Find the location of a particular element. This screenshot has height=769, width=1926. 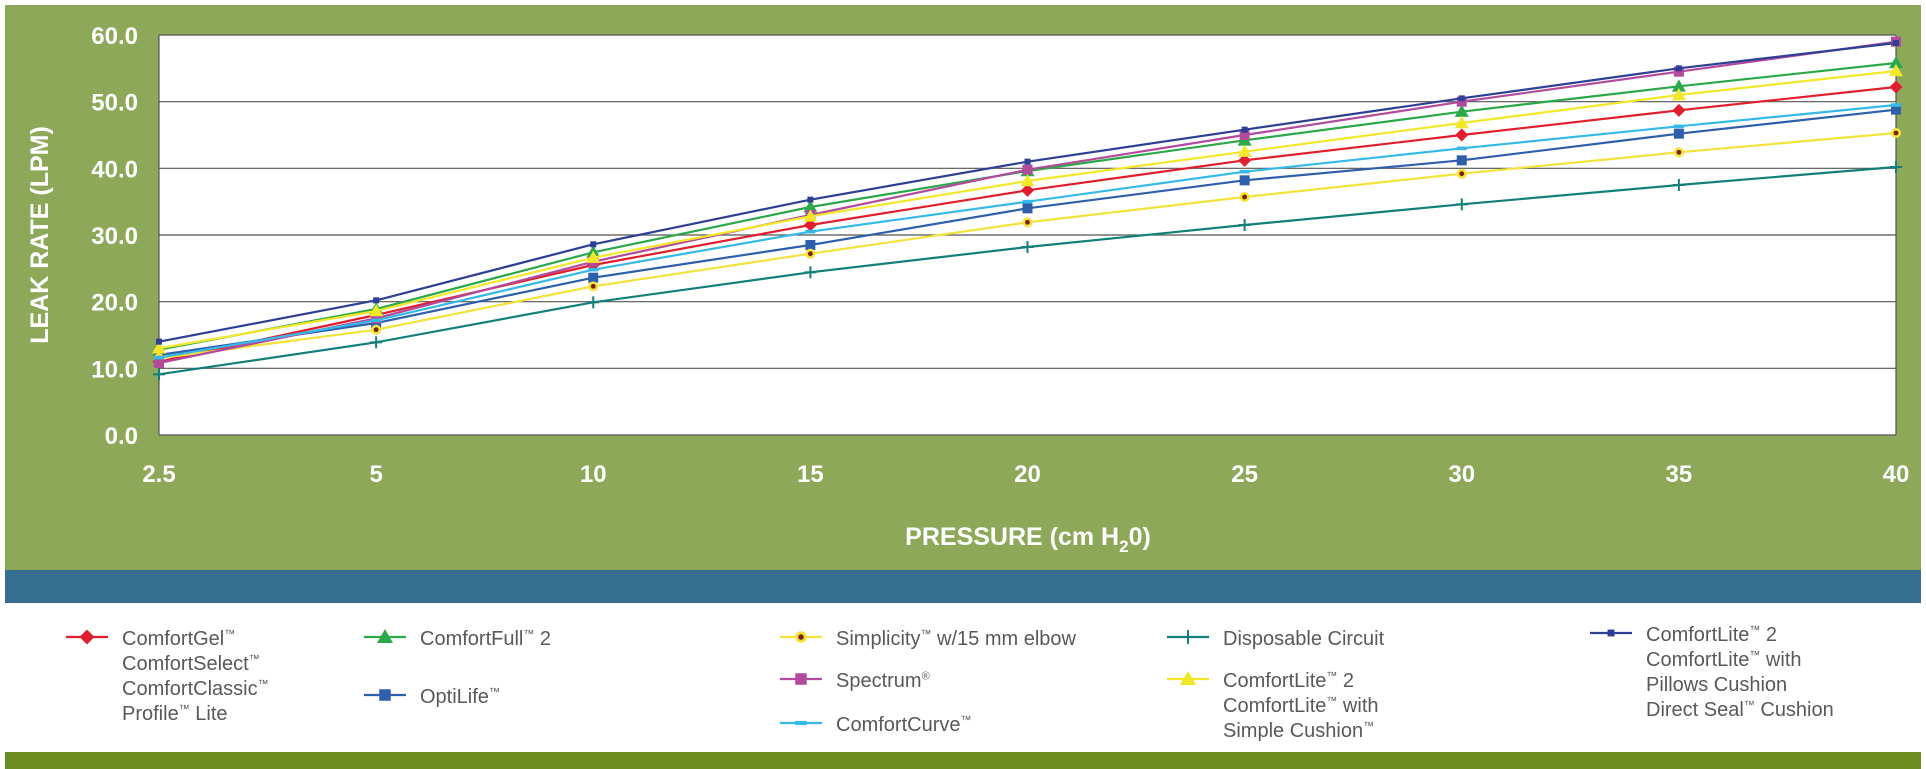

x-tick-label: 35 is located at coordinates (1679, 474).